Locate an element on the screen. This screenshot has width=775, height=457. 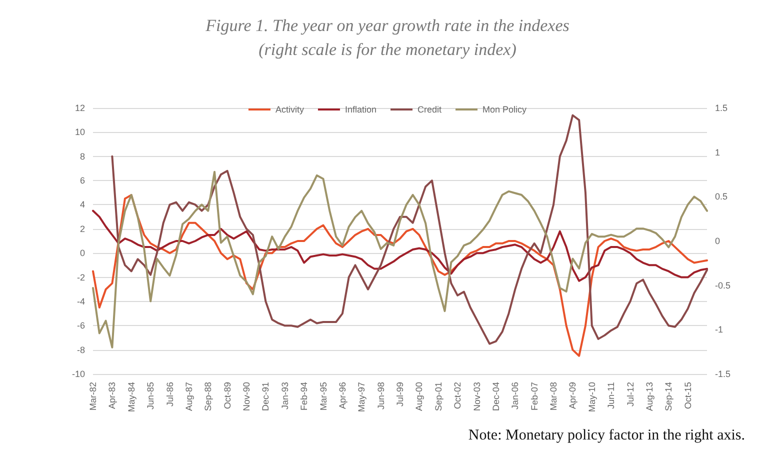
x-tick-label: Jul-12 is located at coordinates (630, 394).